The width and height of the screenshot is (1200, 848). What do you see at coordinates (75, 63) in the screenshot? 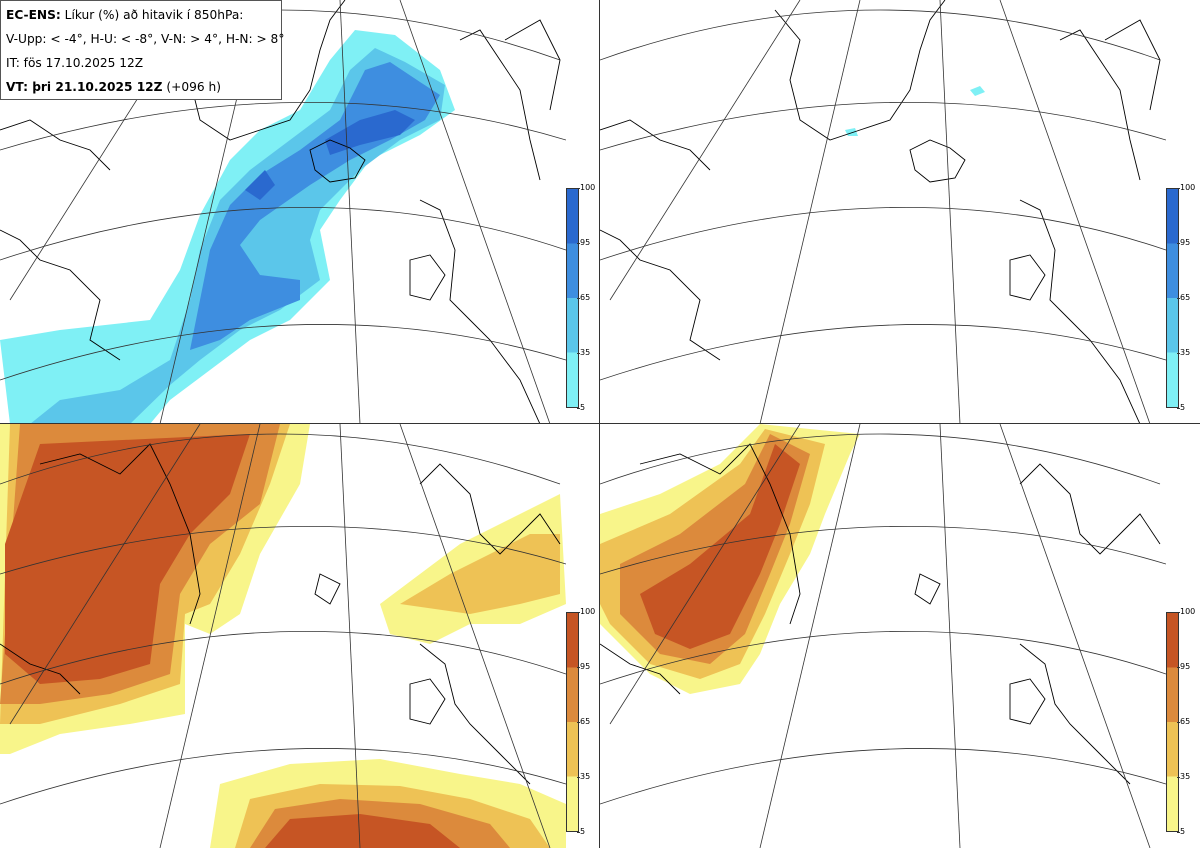
I see `legend-initial-time: IT: fös 17.10.2025 12Z` at bounding box center [75, 63].